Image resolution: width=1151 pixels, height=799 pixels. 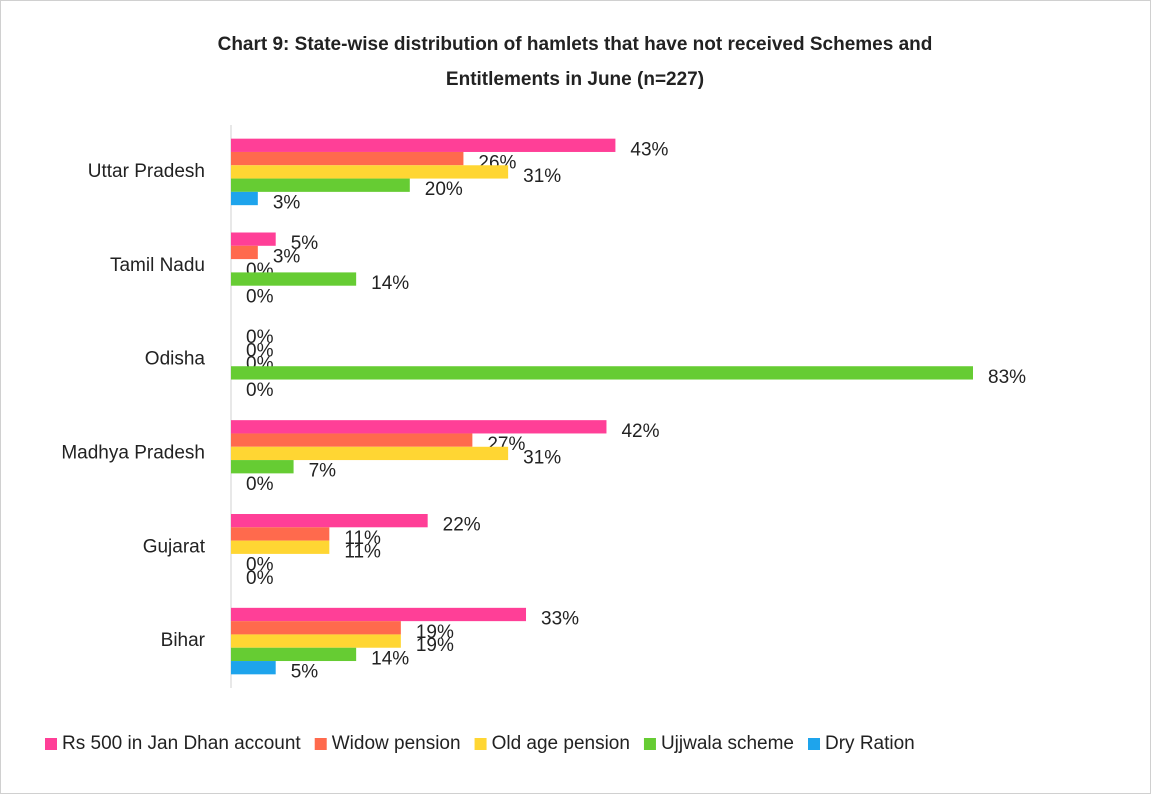 I want to click on data-label: 43%, so click(x=649, y=149).